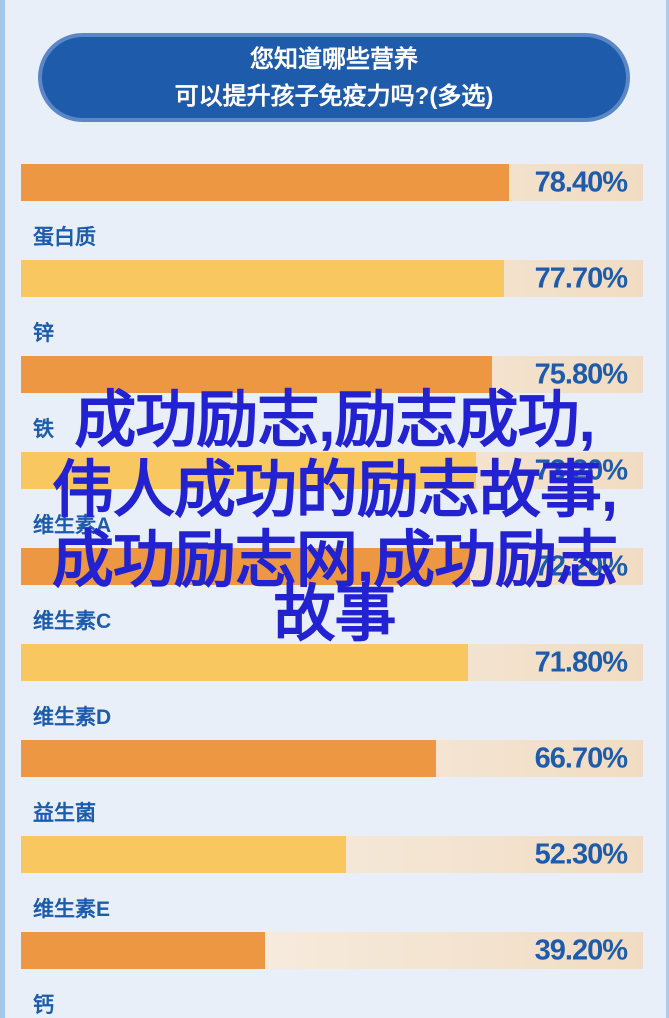 This screenshot has width=669, height=1018. I want to click on bar-track: 75.80%, so click(332, 374).